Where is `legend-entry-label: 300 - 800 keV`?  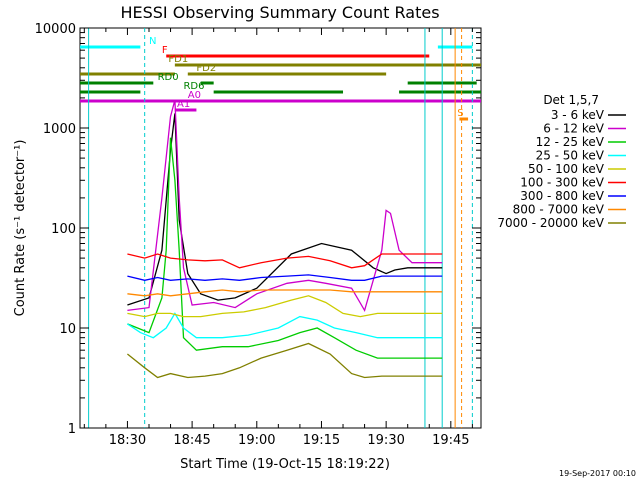
legend-entry-label: 300 - 800 keV is located at coordinates (562, 196).